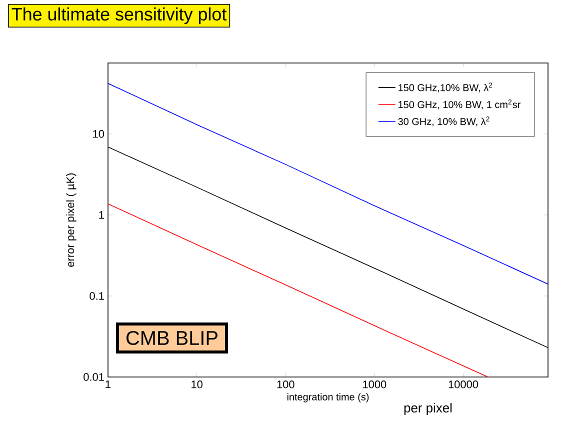 The image size is (582, 431). I want to click on y-tick-label: 0.01, so click(94, 377).